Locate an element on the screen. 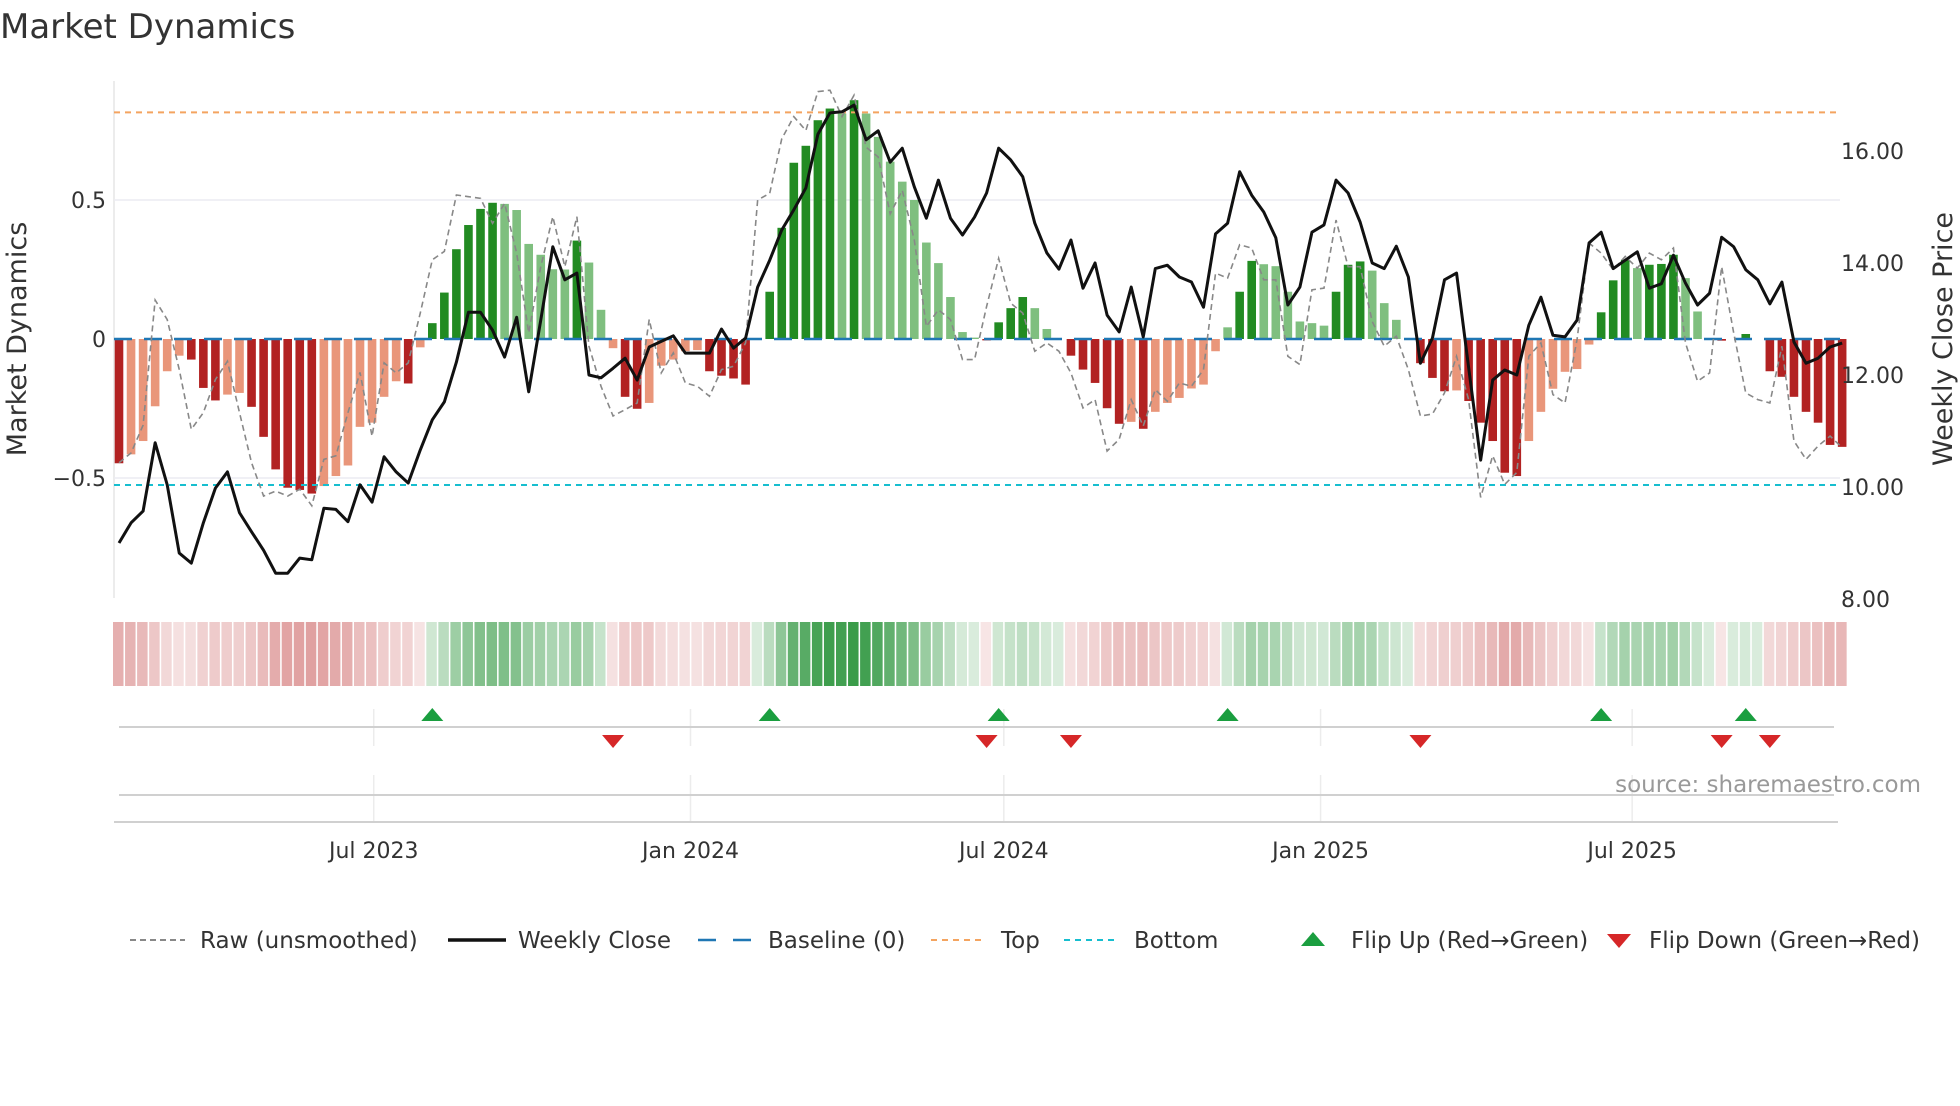  left-axis-ticks: 0.5 0 −0.5 is located at coordinates (79, 340).